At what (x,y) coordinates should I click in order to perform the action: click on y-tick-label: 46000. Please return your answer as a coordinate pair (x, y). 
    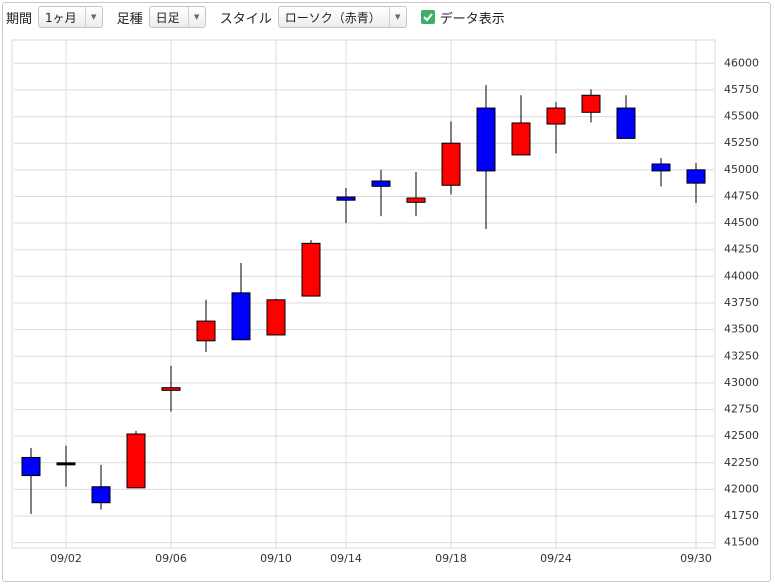
    Looking at the image, I should click on (741, 62).